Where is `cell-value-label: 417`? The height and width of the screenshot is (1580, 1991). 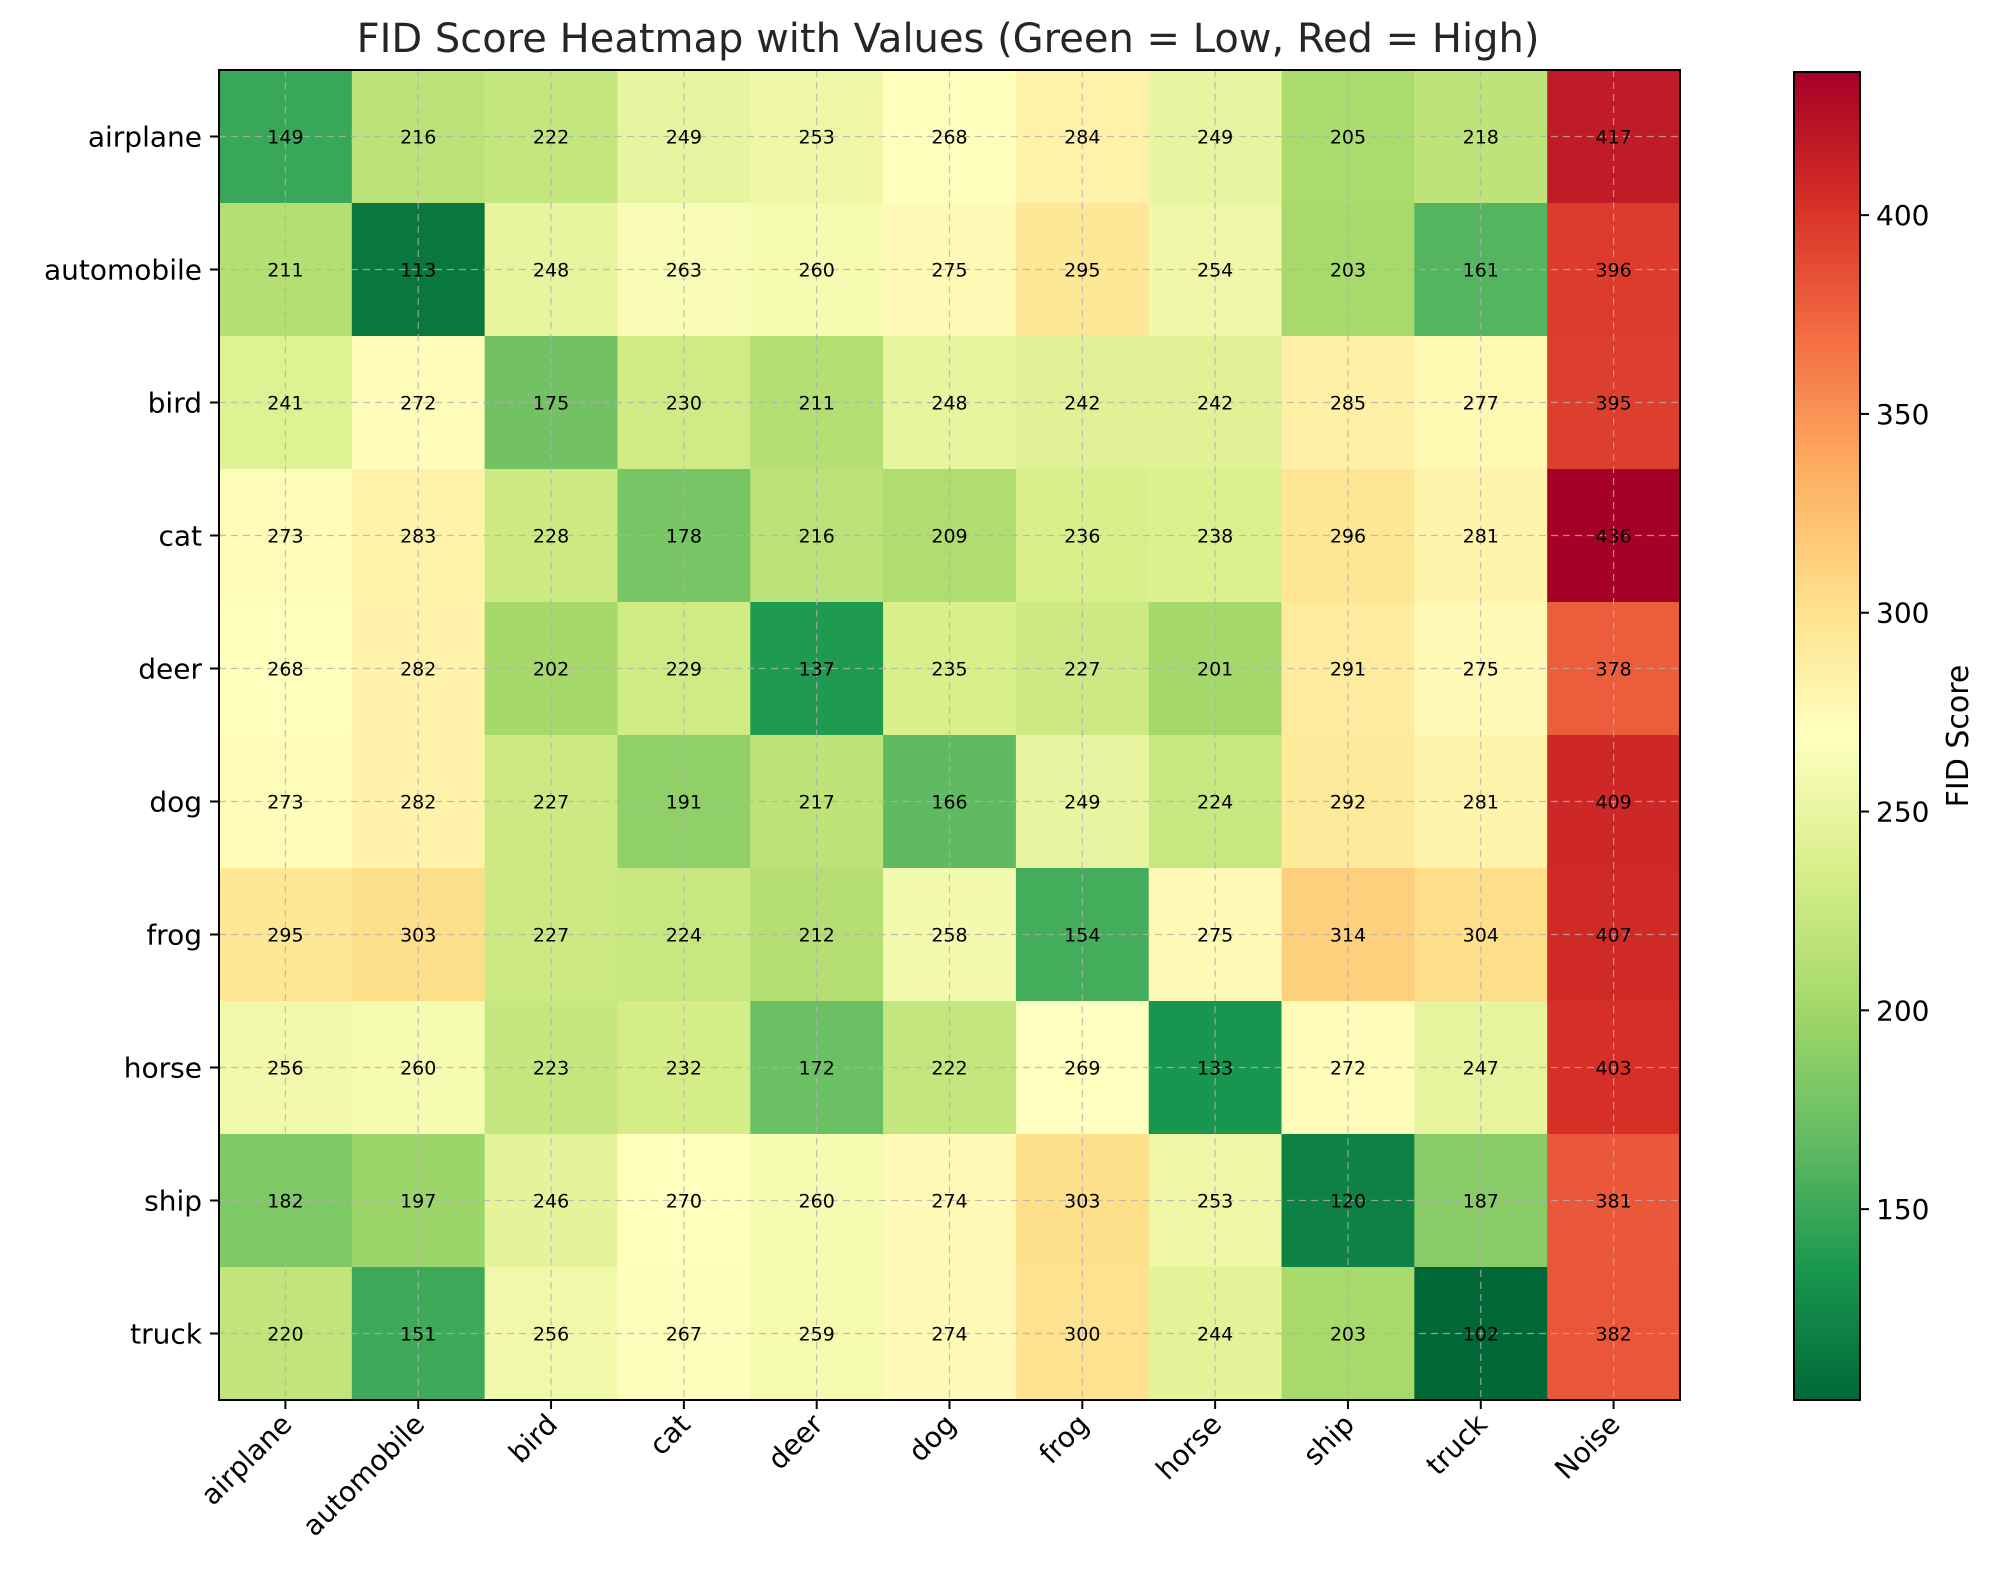
cell-value-label: 417 is located at coordinates (1613, 138).